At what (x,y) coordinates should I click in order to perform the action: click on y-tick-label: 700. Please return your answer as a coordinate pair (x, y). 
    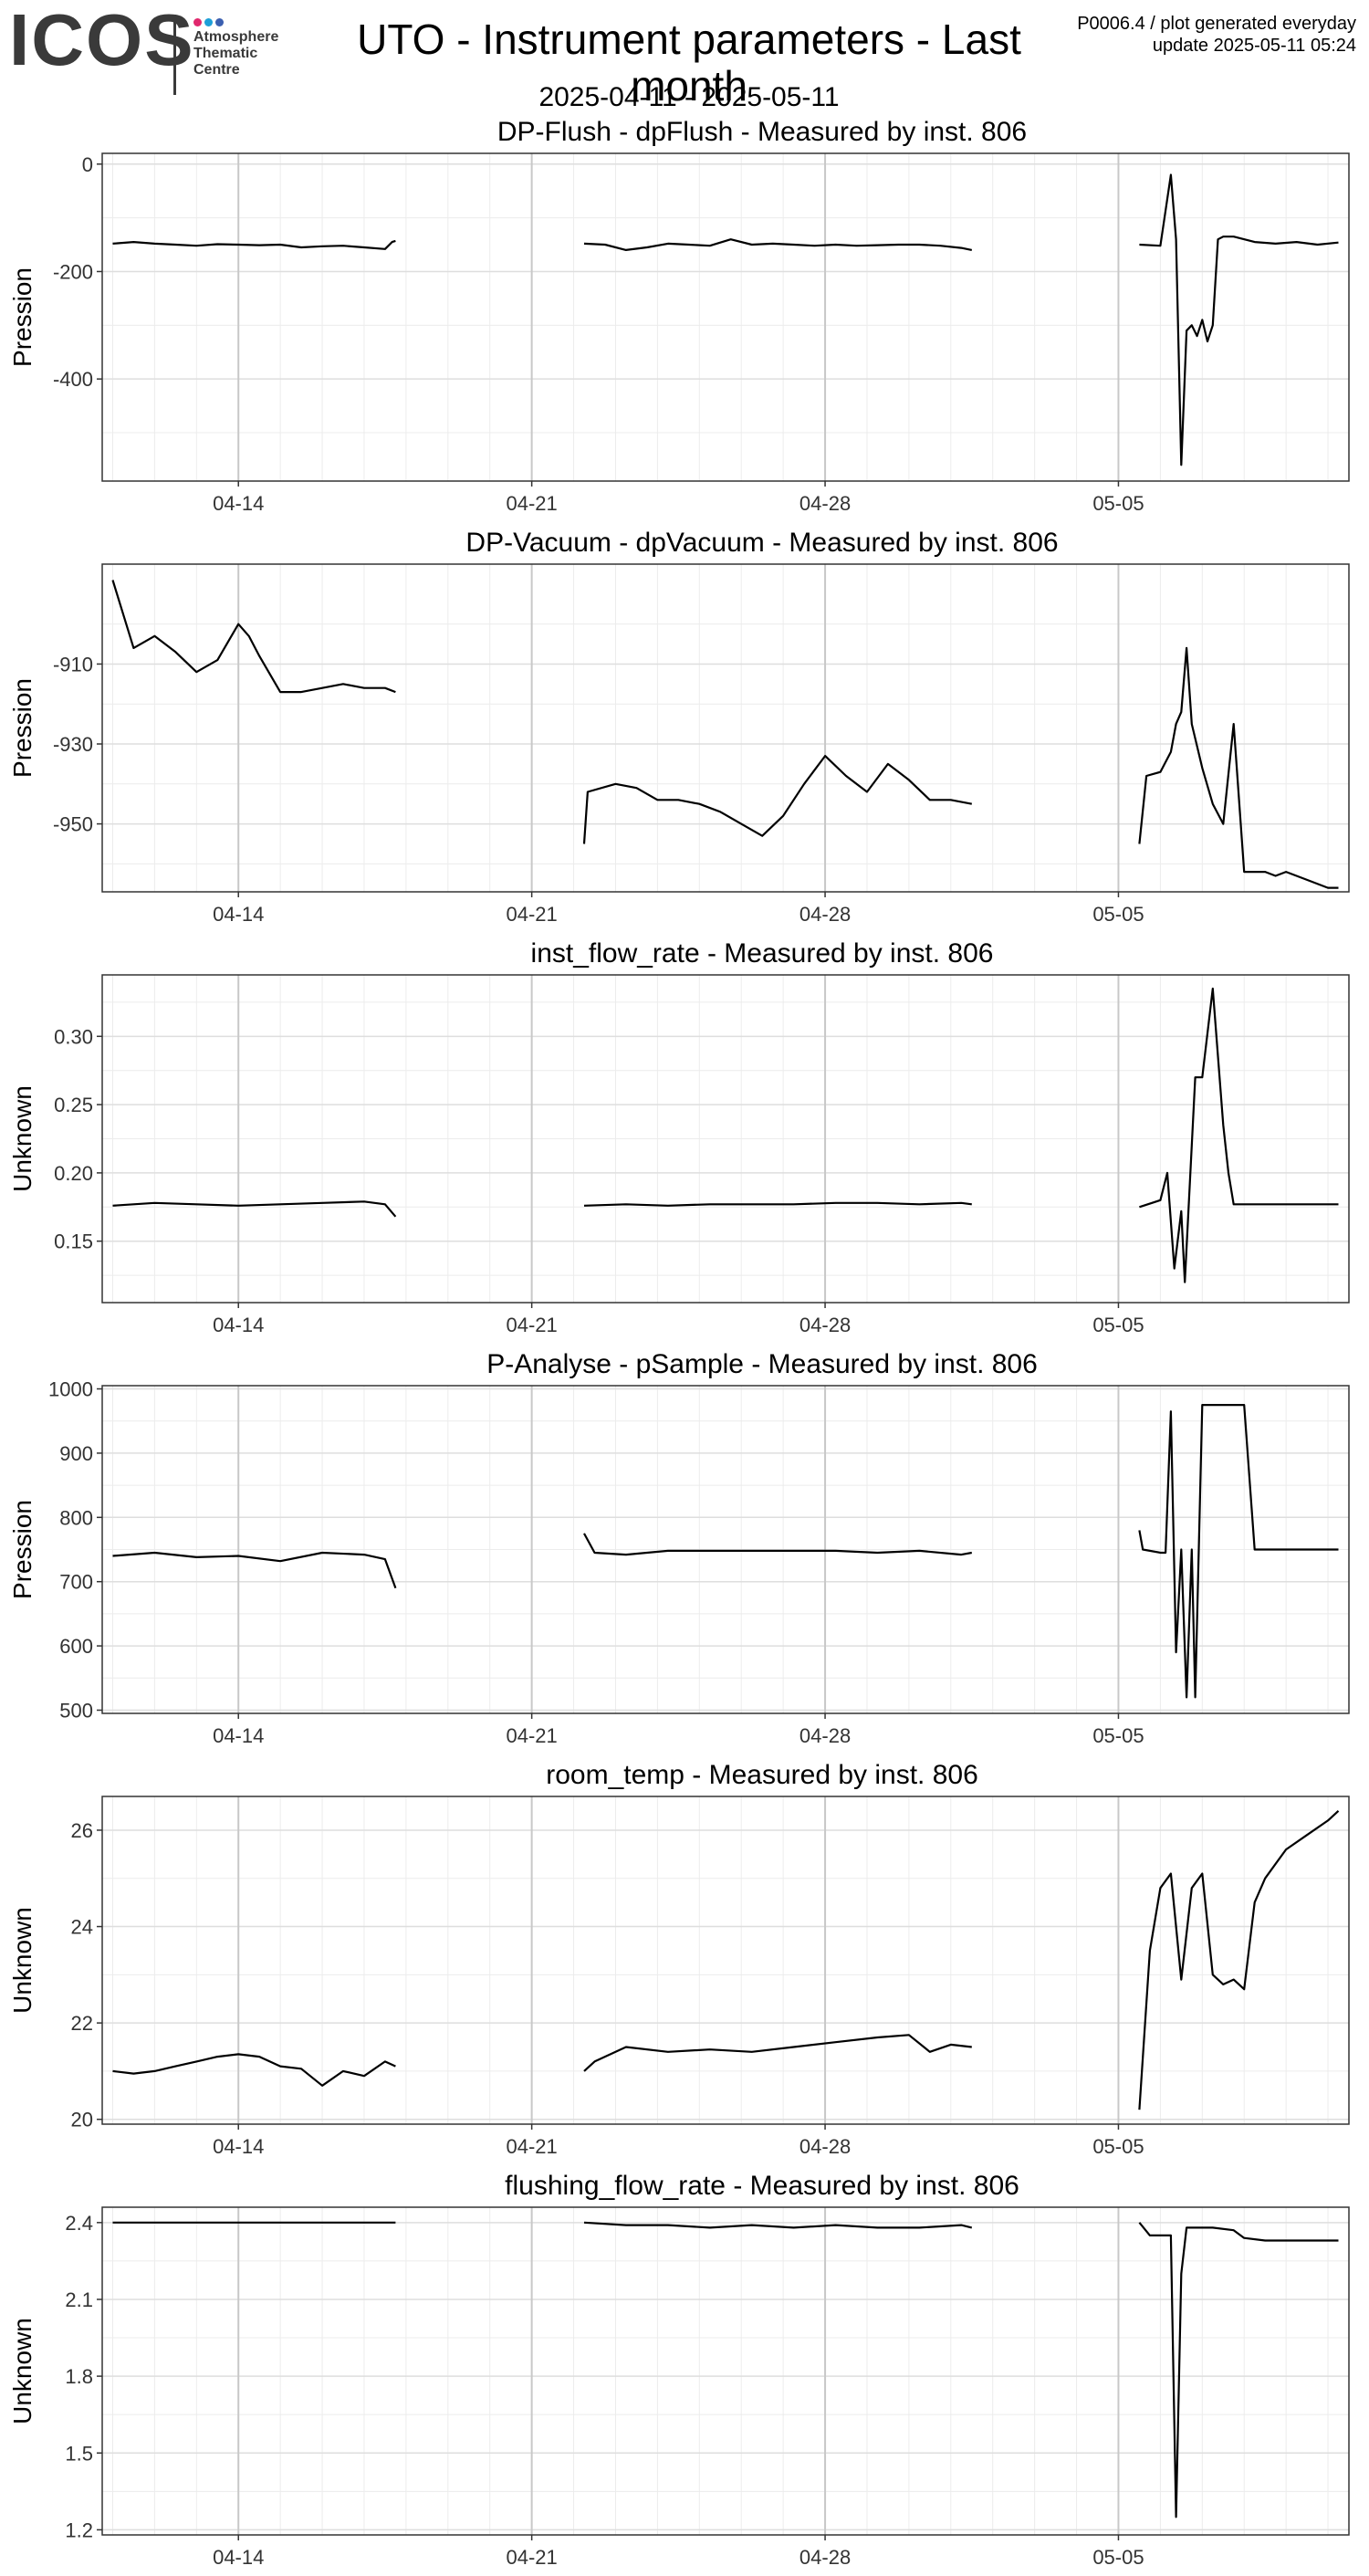
    Looking at the image, I should click on (76, 1583).